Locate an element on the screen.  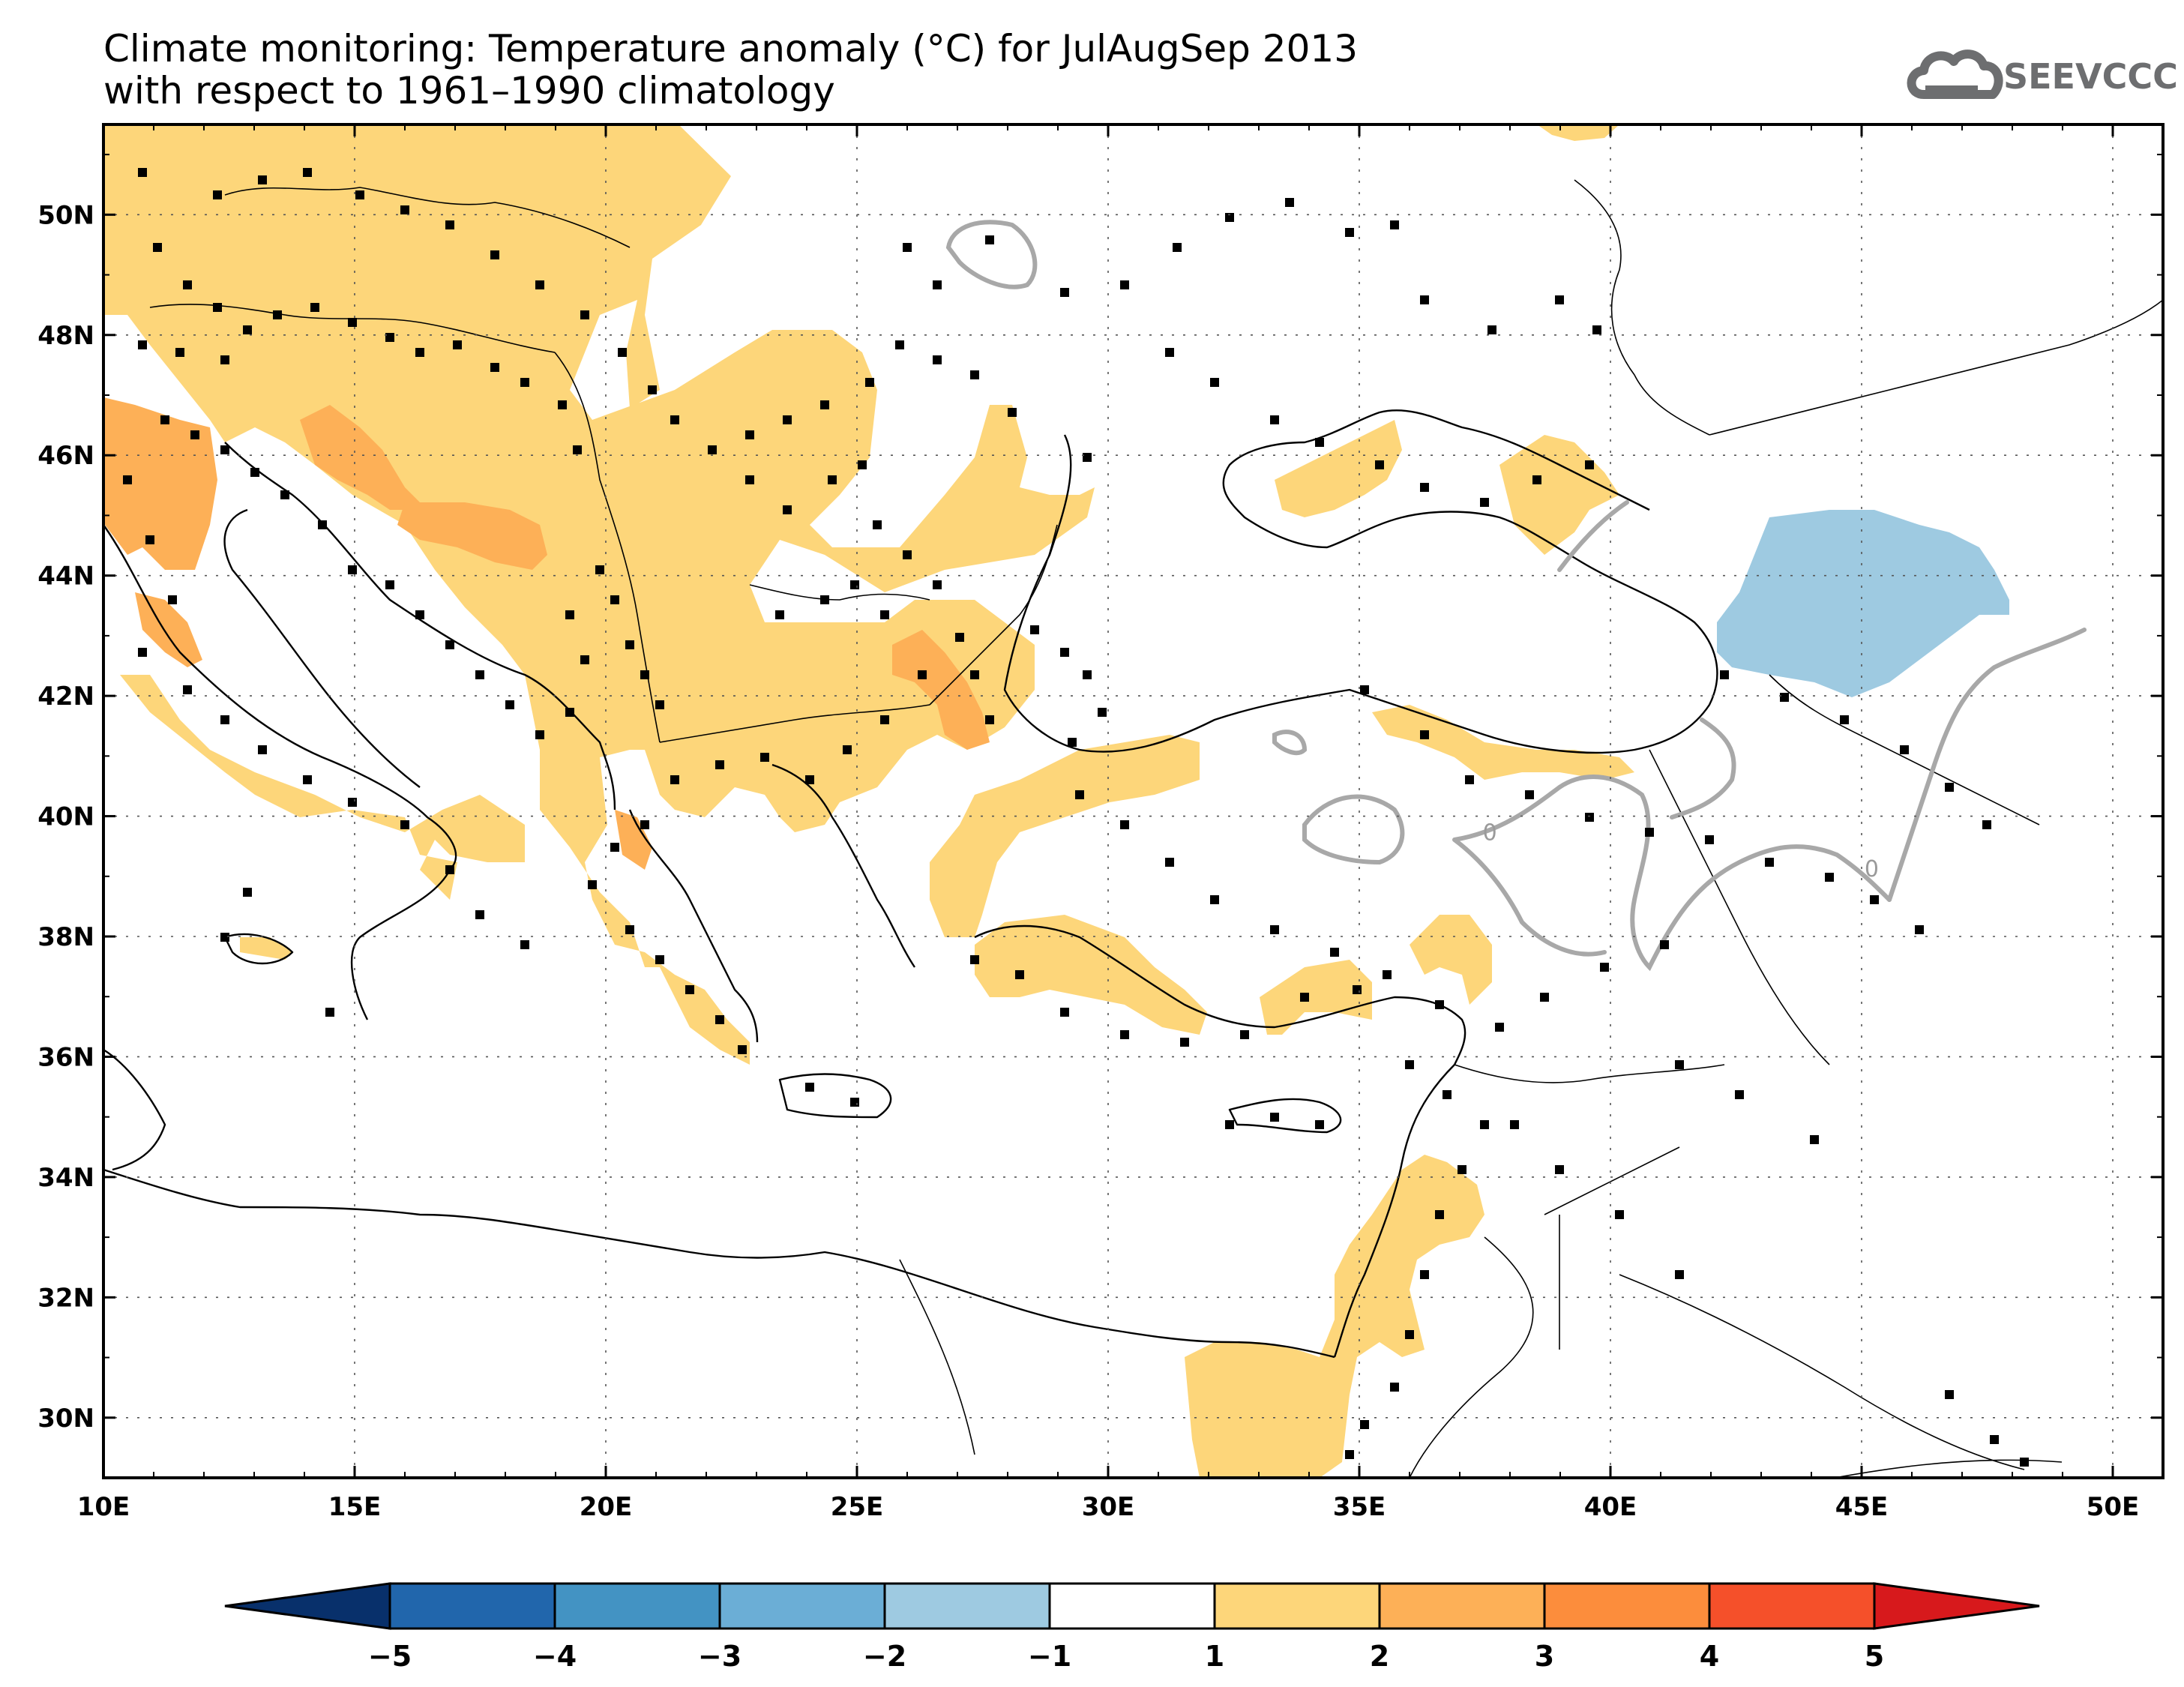
x-tick-label: 40E is located at coordinates (1610, 1507).